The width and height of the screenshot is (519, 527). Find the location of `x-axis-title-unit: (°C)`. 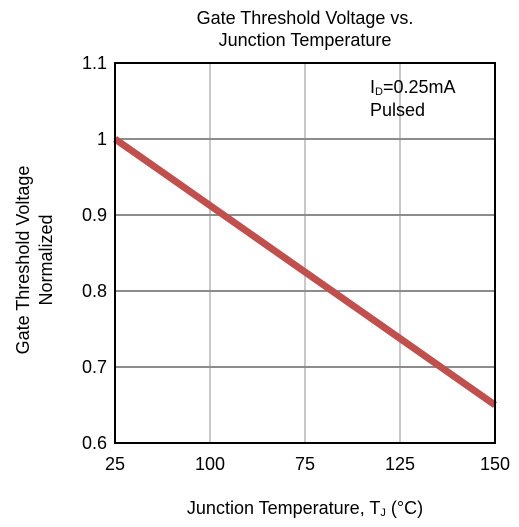

x-axis-title-unit: (°C) is located at coordinates (404, 508).